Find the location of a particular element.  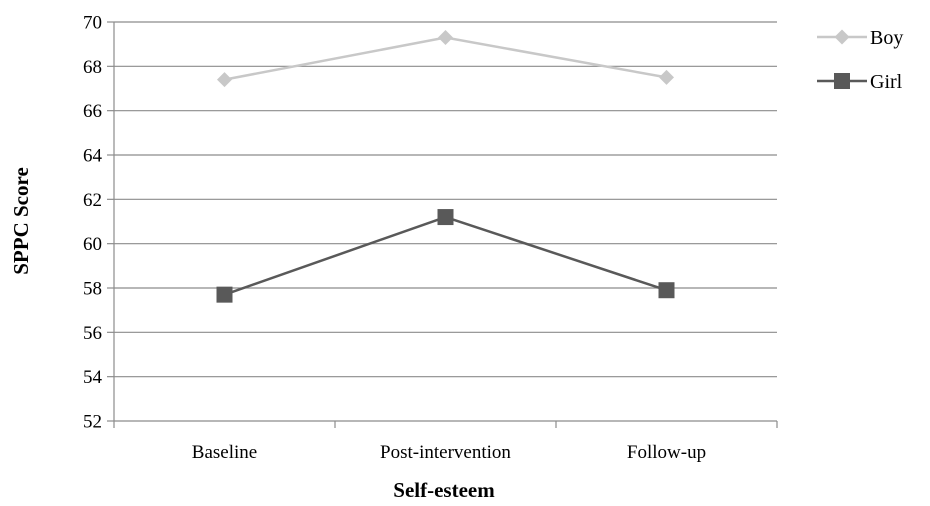

series-line-girl is located at coordinates (445, 255).